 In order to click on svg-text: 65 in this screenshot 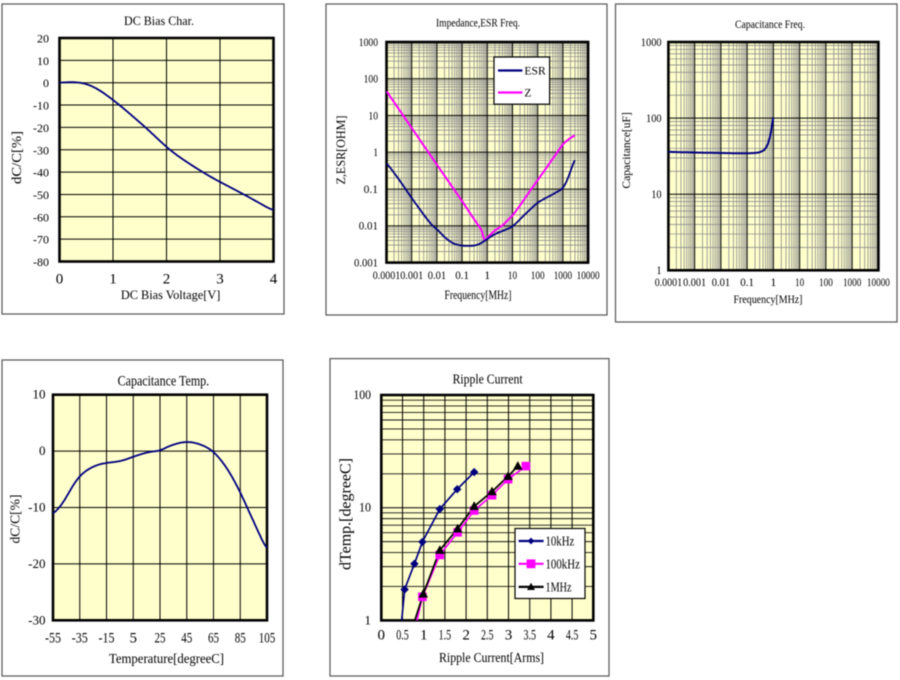, I will do `click(213, 639)`.